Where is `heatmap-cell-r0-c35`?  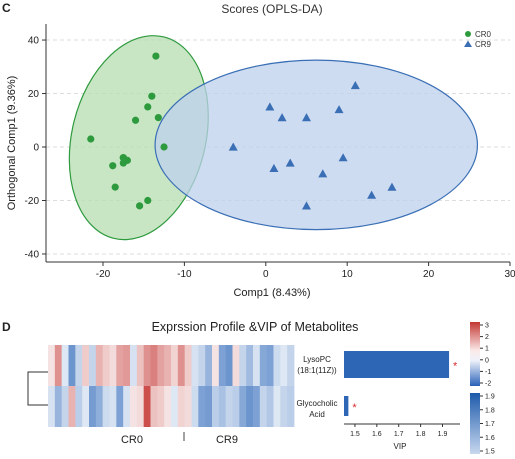
heatmap-cell-r0-c35 is located at coordinates (291, 365).